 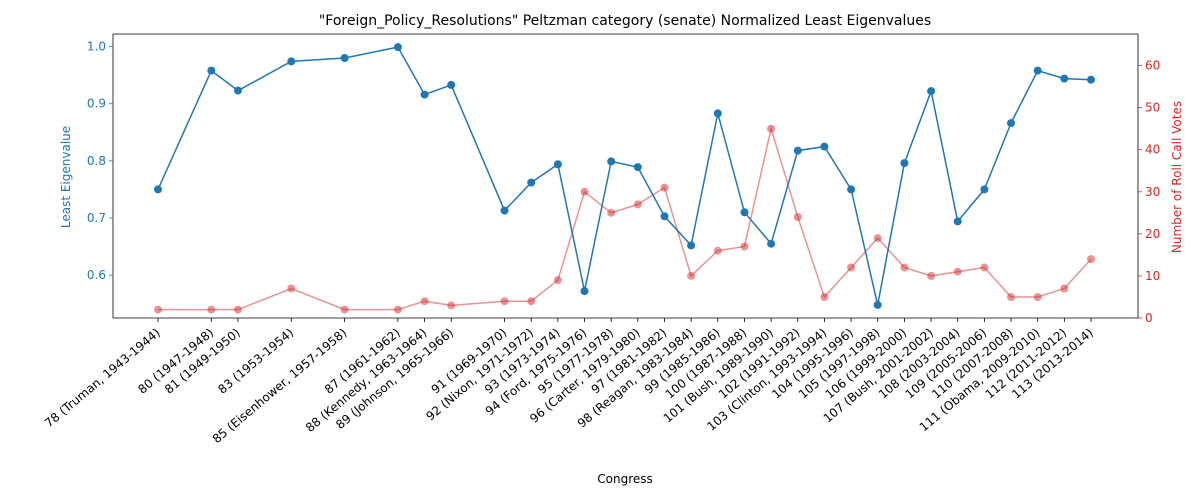 What do you see at coordinates (96, 104) in the screenshot?
I see `y-left-tick-label: 0.9` at bounding box center [96, 104].